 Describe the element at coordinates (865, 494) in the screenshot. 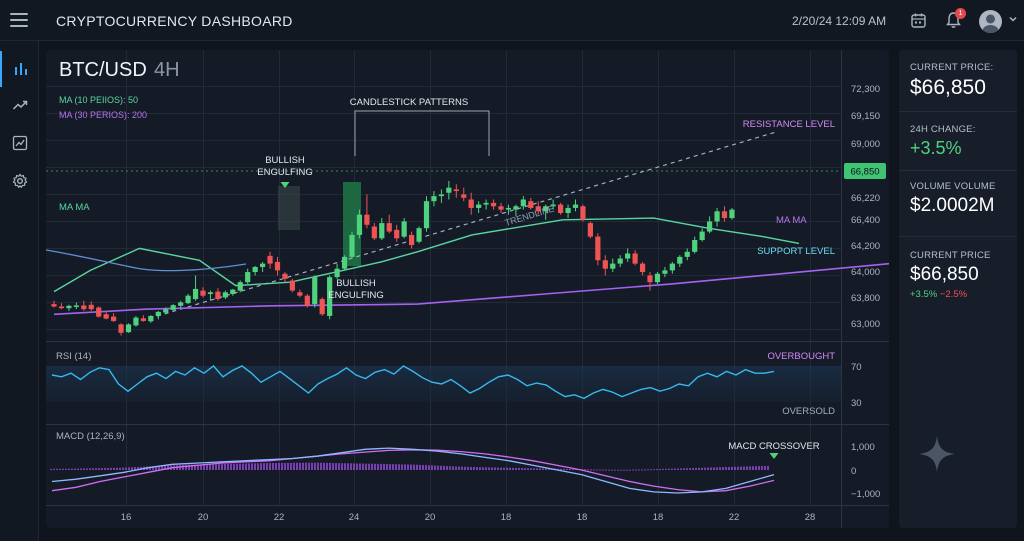

I see `macd-tick: −1,000` at that location.